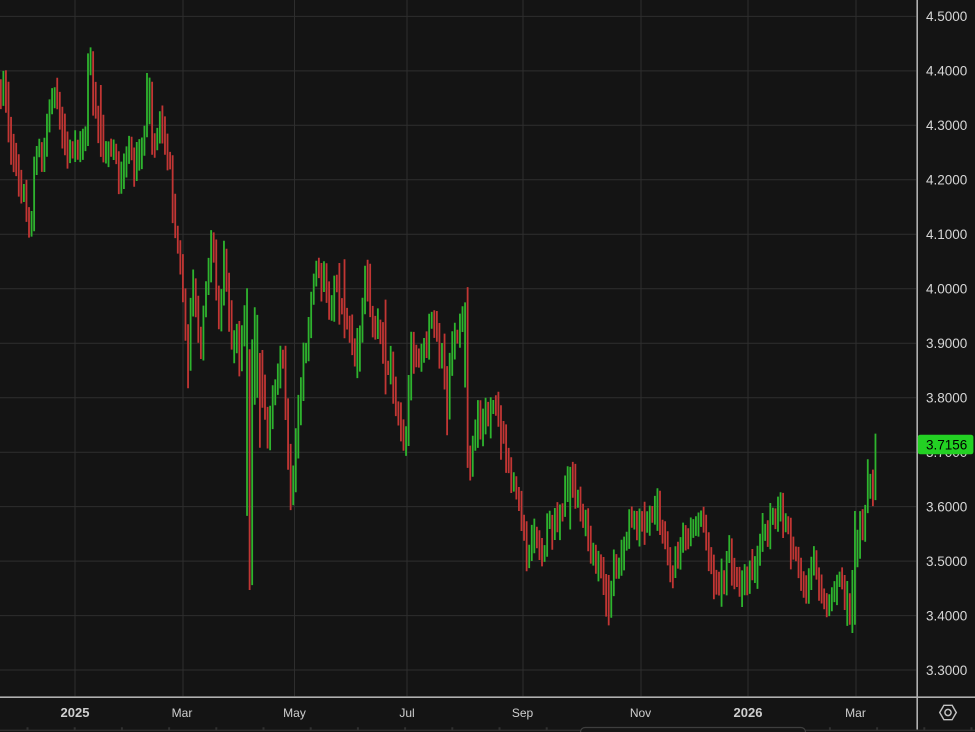 Image resolution: width=975 pixels, height=732 pixels. What do you see at coordinates (946, 16) in the screenshot?
I see `svg-text: 4.5000` at bounding box center [946, 16].